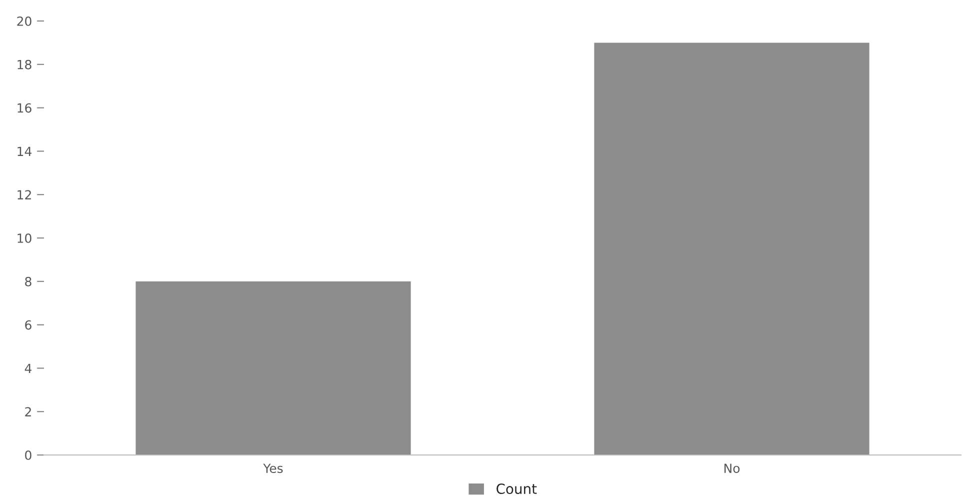 The height and width of the screenshot is (501, 963). Describe the element at coordinates (25, 65) in the screenshot. I see `y-tick-label: 18` at that location.